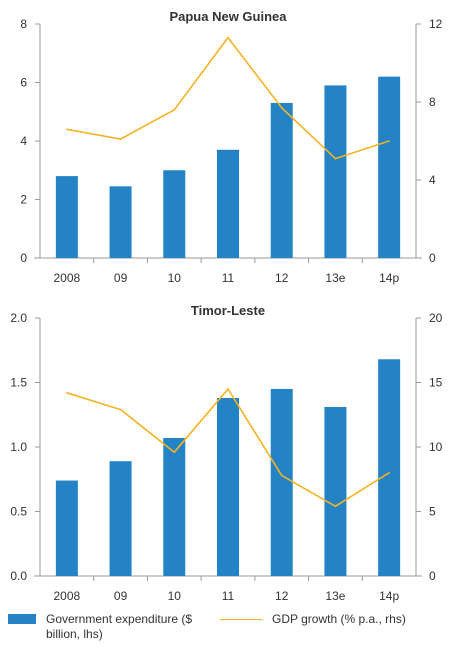 This screenshot has height=651, width=456. I want to click on panel-2-bar-2008, so click(66, 528).